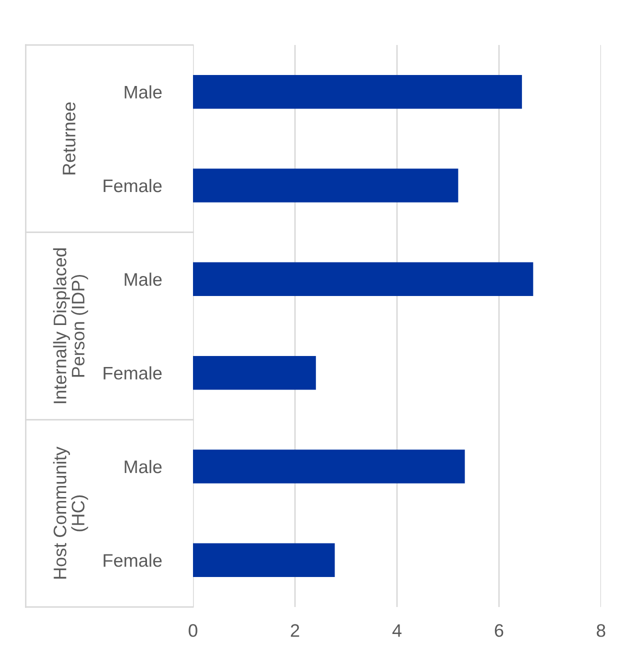 The height and width of the screenshot is (662, 632). Describe the element at coordinates (499, 630) in the screenshot. I see `x-tick-label: 6` at that location.